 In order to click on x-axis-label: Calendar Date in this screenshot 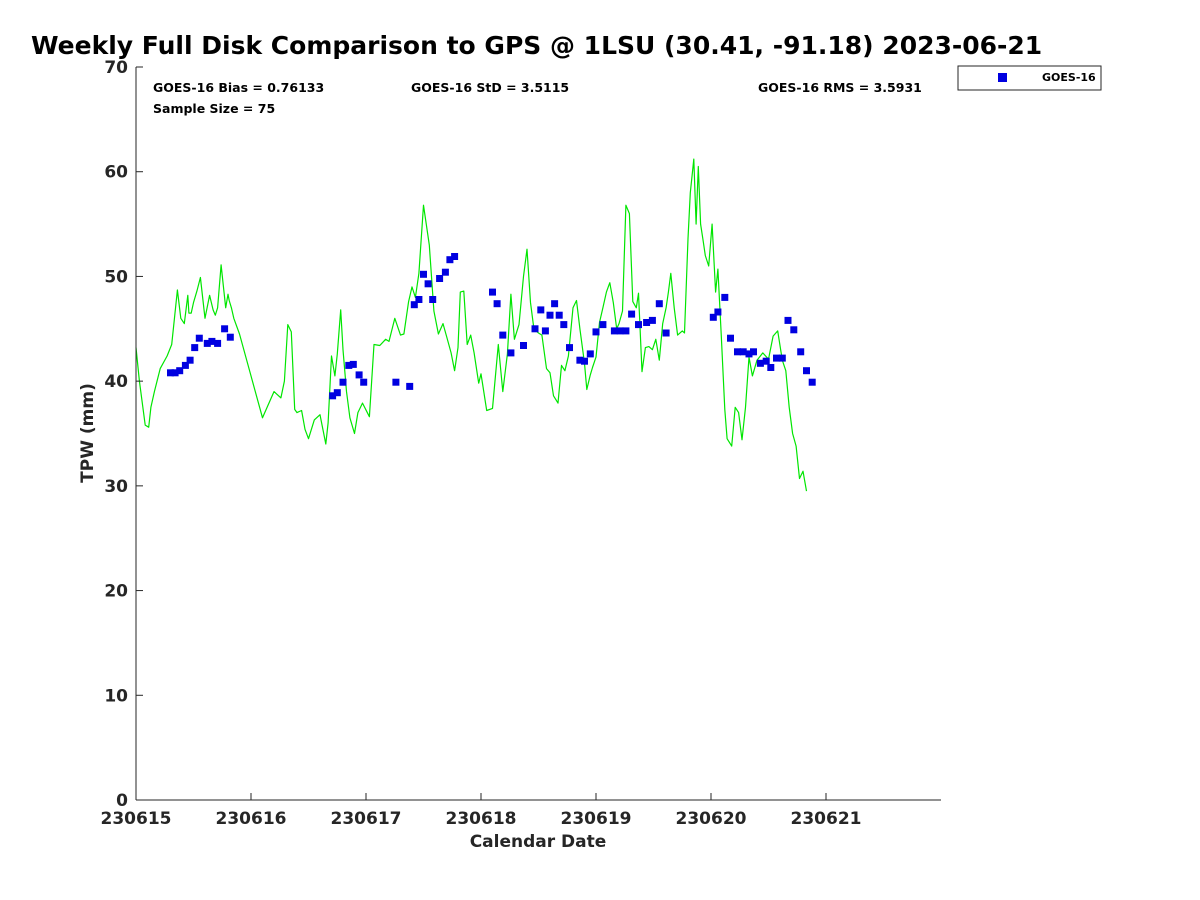, I will do `click(538, 842)`.